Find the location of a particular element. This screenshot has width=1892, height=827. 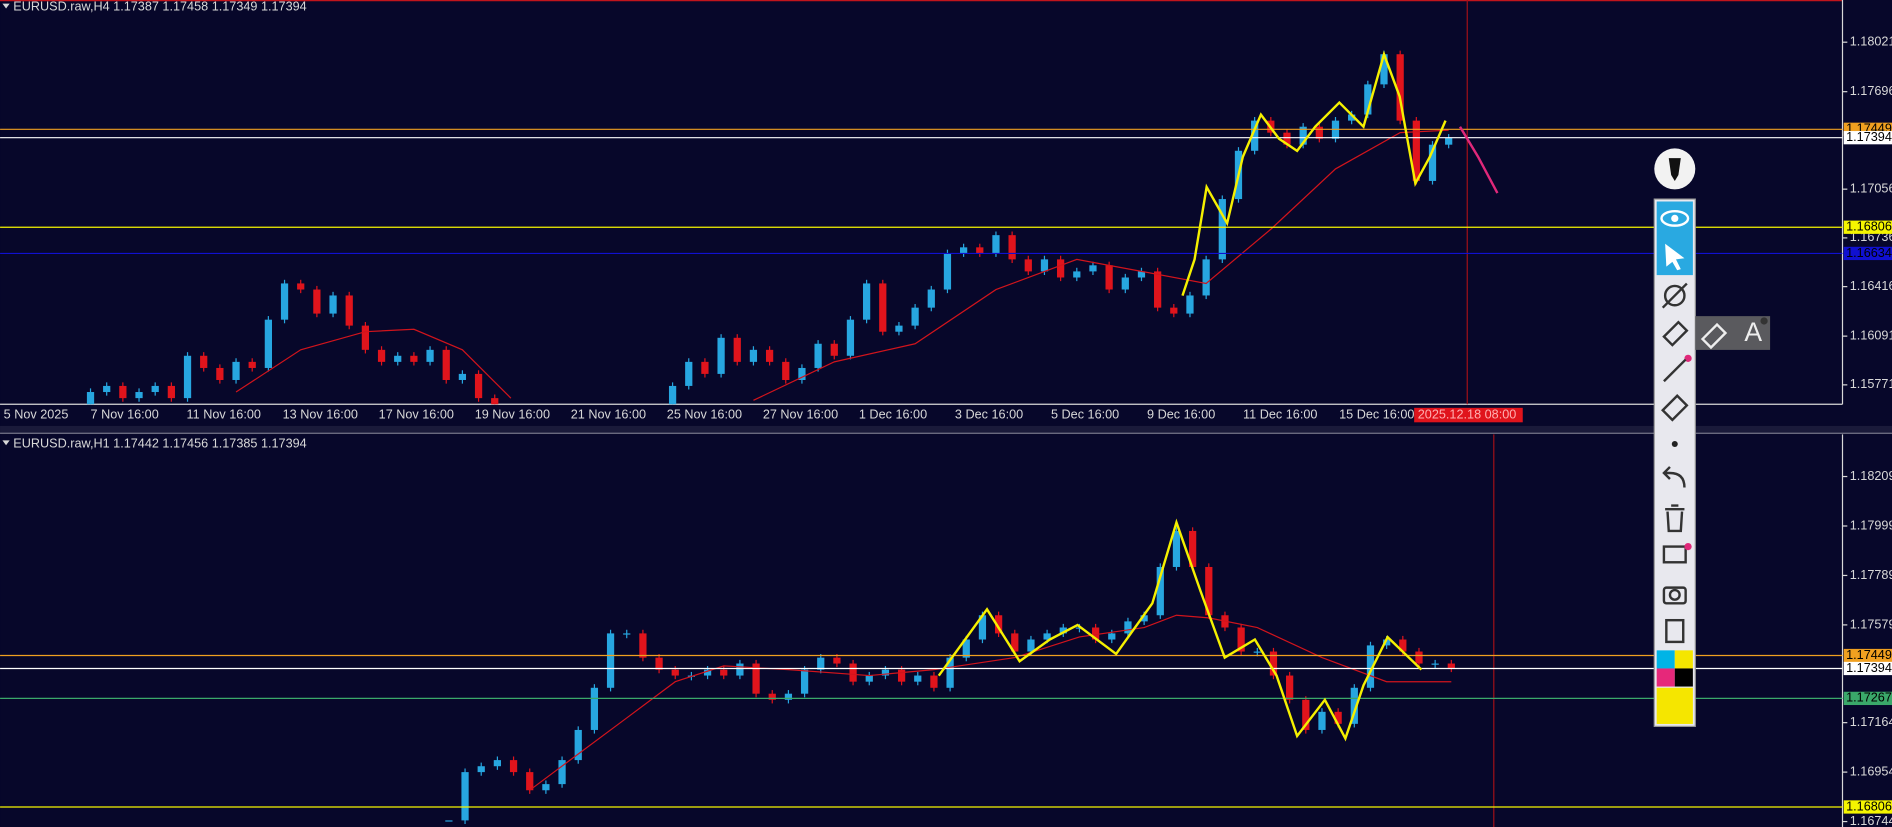

popup-eraser is located at coordinates (1714, 336).